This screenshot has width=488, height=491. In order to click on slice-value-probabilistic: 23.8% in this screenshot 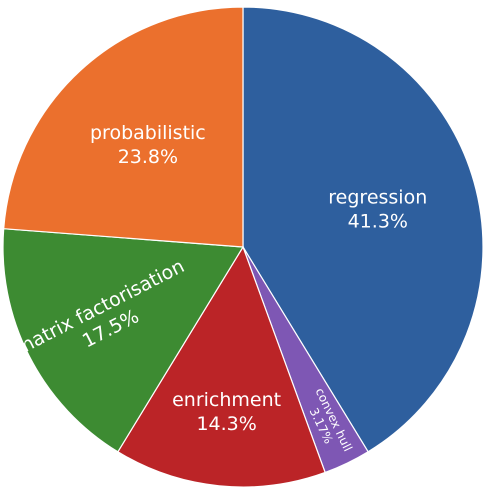, I will do `click(148, 157)`.